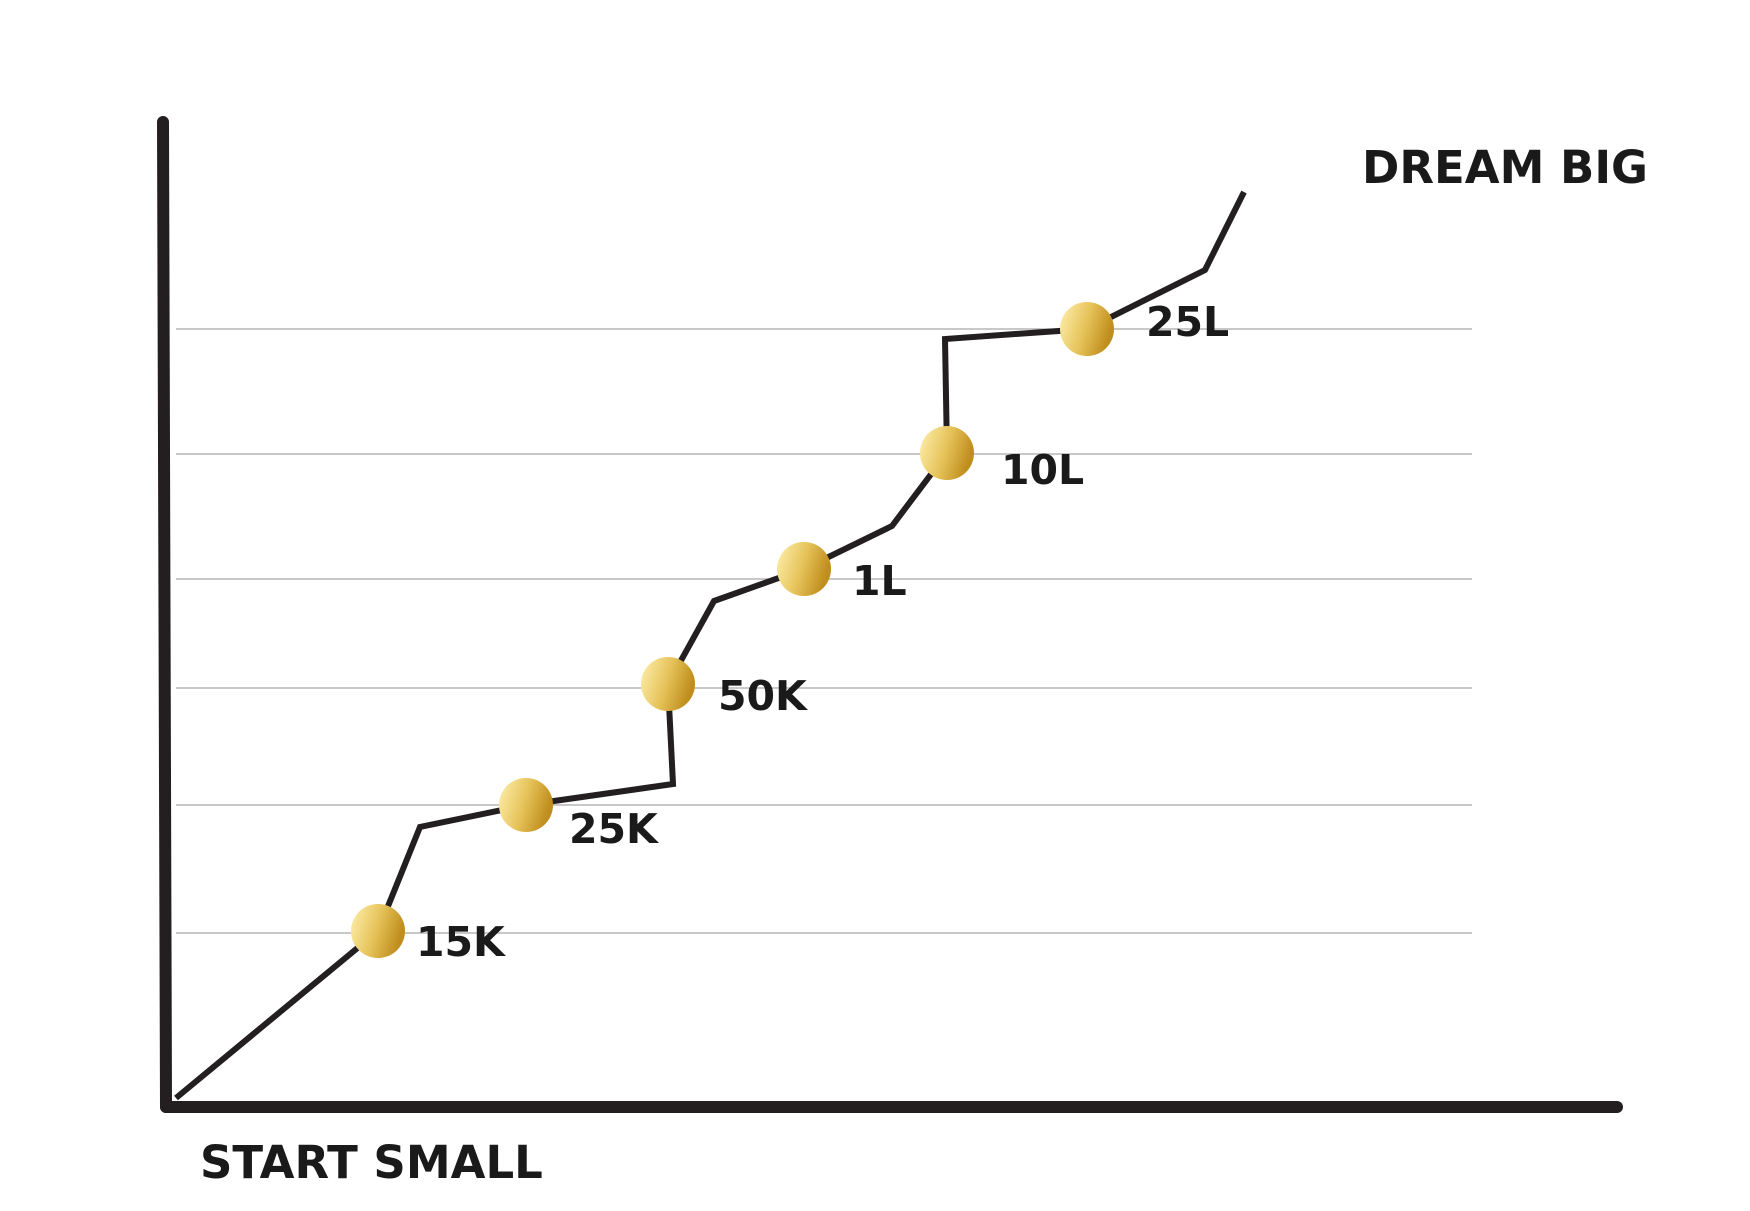 The image size is (1750, 1211). Describe the element at coordinates (378, 931) in the screenshot. I see `milestone-marker-15k` at that location.